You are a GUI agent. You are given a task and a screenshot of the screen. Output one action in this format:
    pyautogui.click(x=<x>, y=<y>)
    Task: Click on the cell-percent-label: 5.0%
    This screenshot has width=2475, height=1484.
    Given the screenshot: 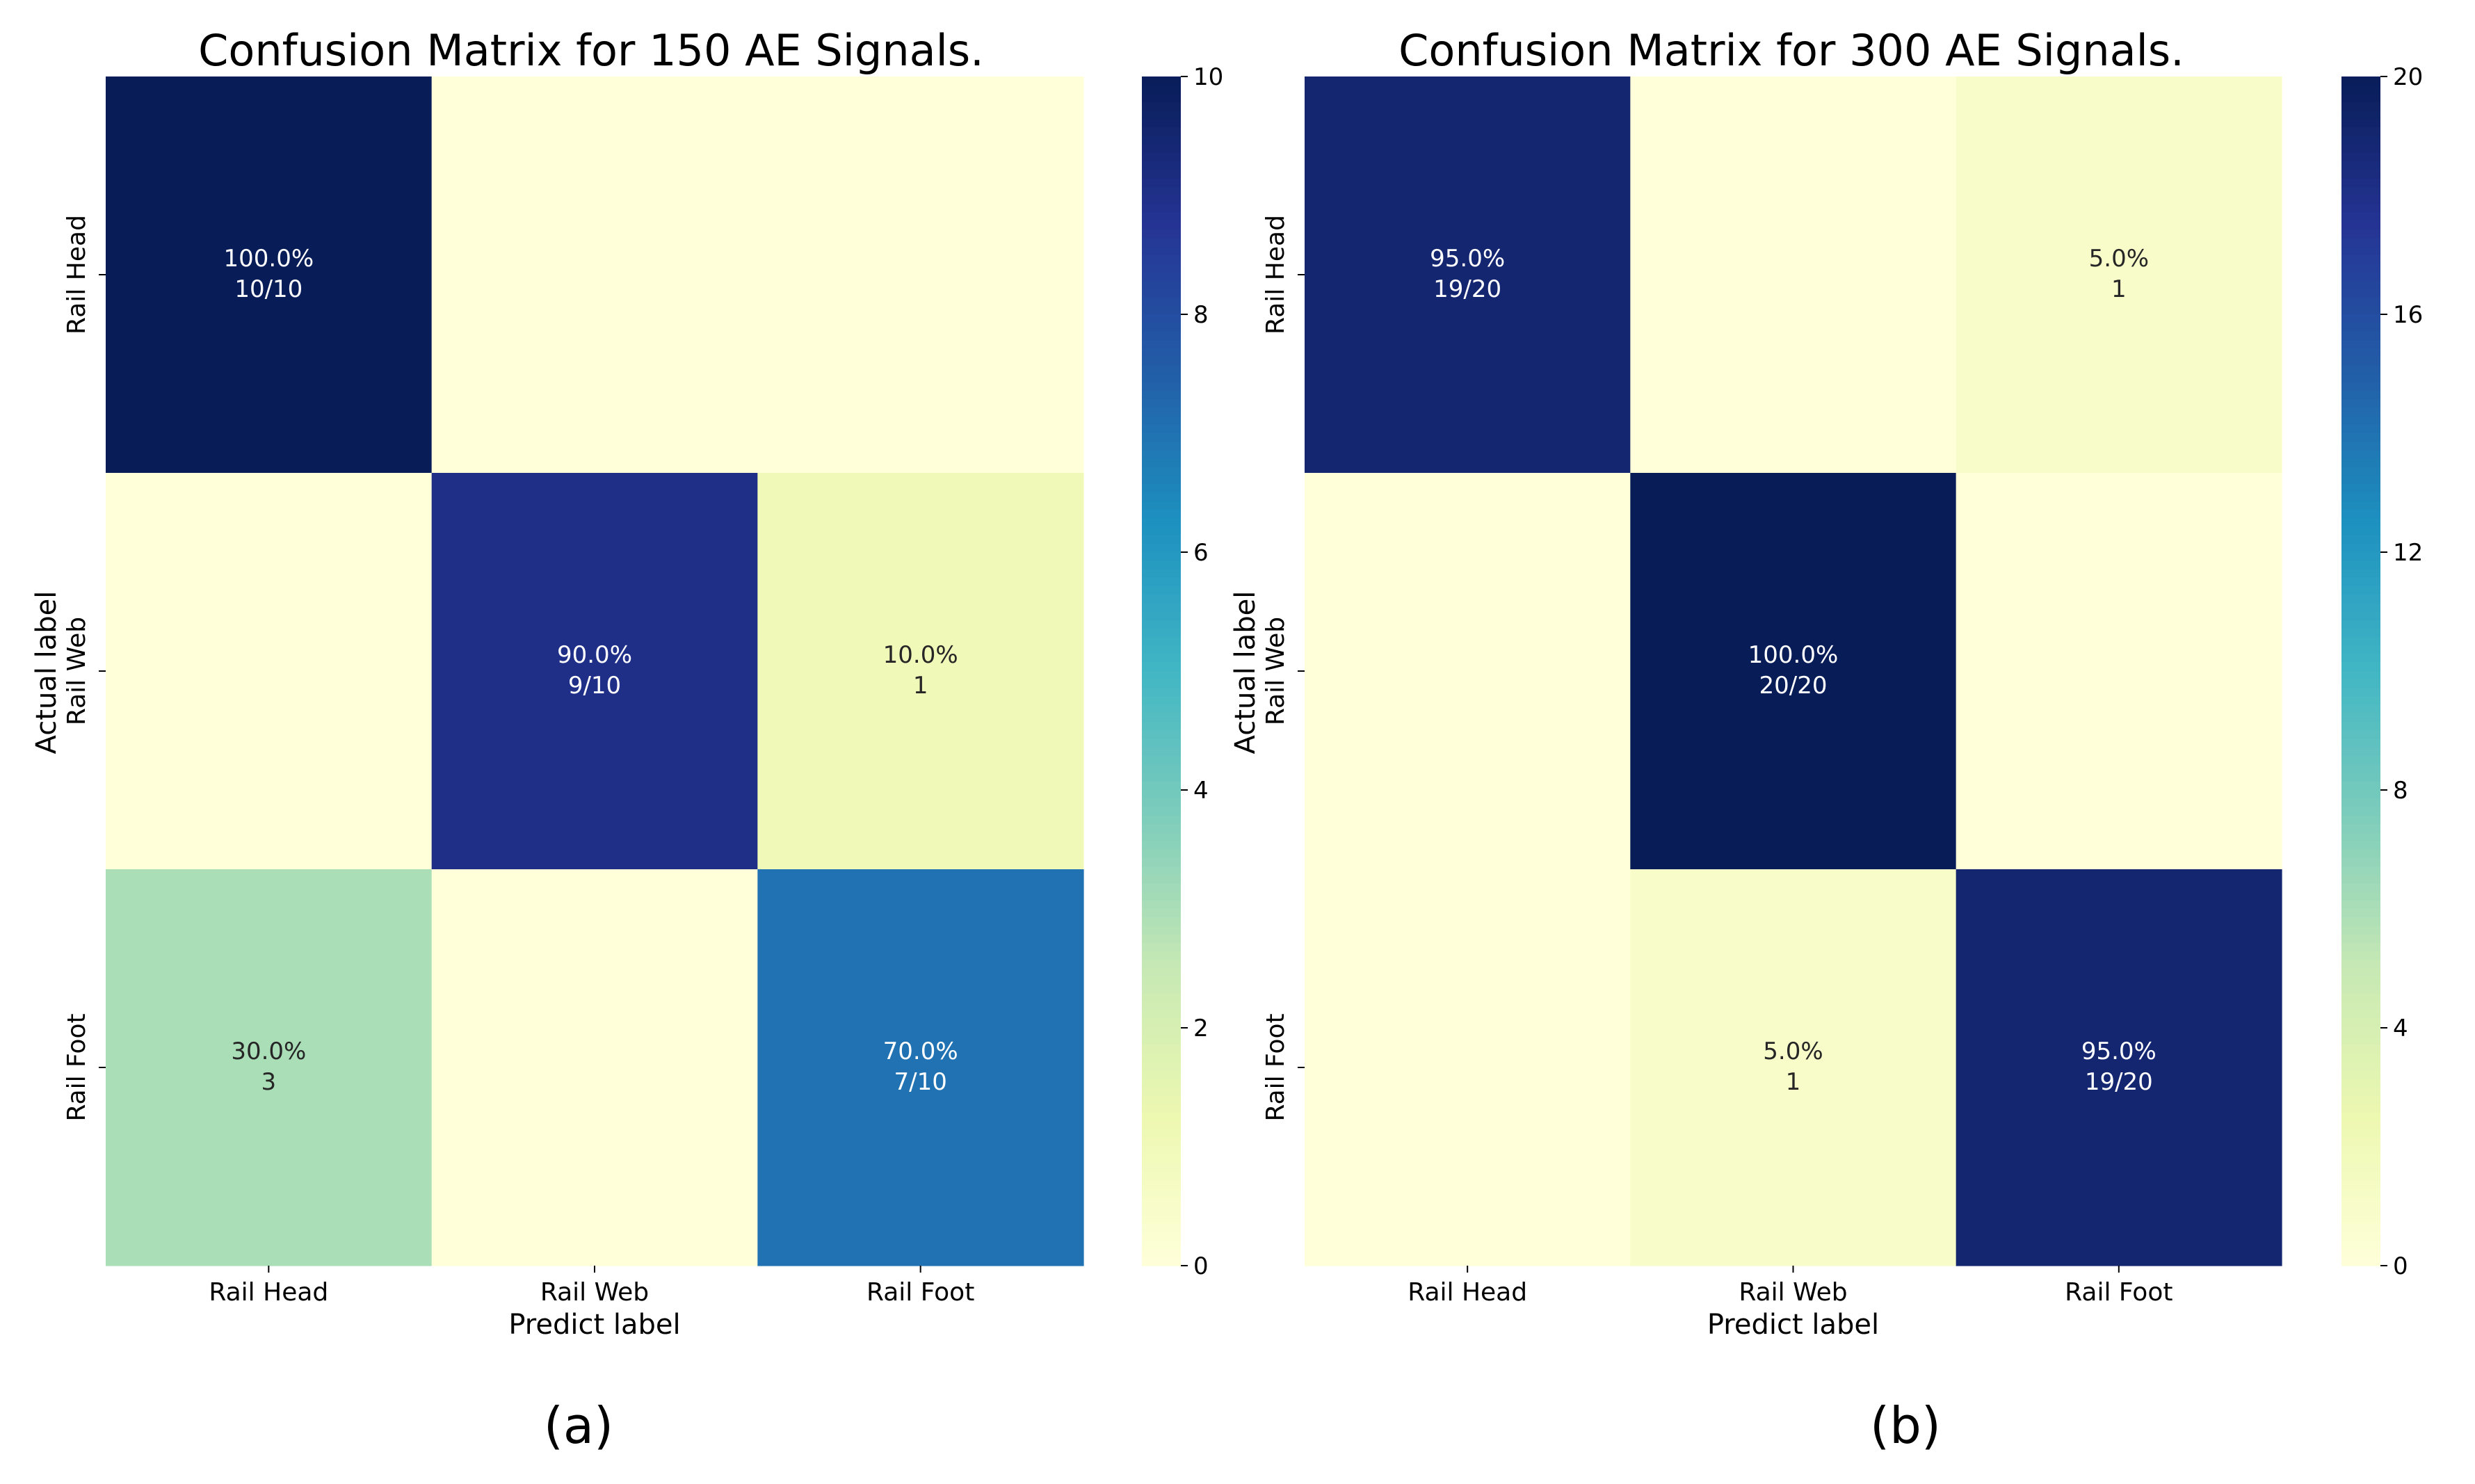 What is the action you would take?
    pyautogui.click(x=2119, y=259)
    